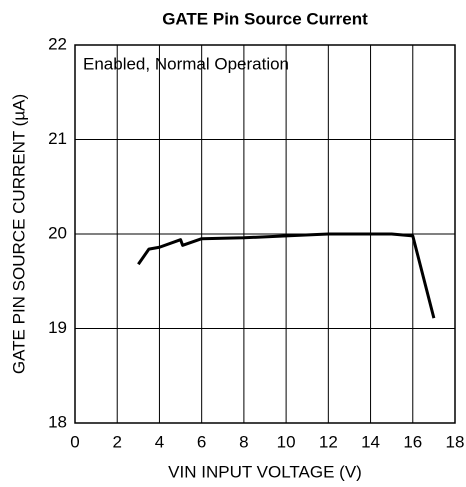 The width and height of the screenshot is (466, 487). Describe the element at coordinates (243, 441) in the screenshot. I see `x-tick-label: 8` at that location.